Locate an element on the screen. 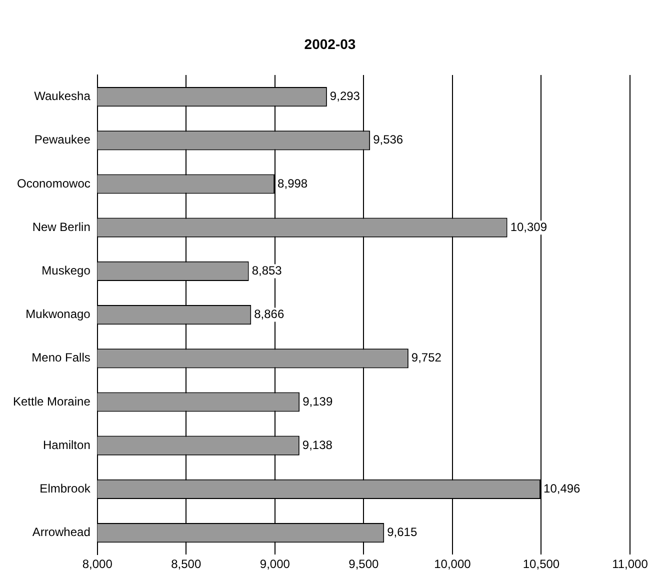 The height and width of the screenshot is (585, 660). x-tick-label: 9,000 is located at coordinates (275, 564).